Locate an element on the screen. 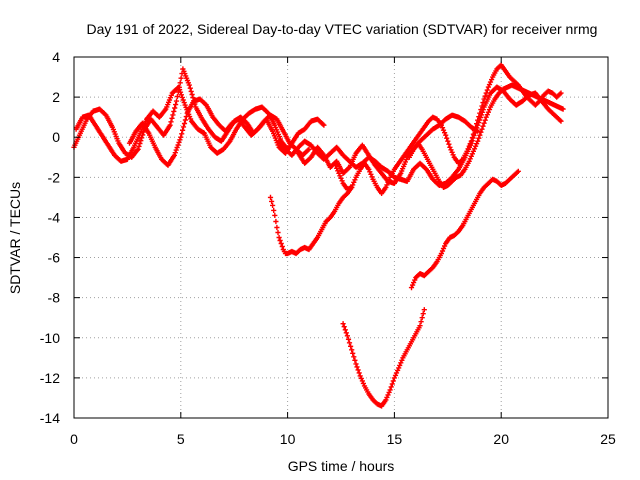  x-tick-label: 0 is located at coordinates (74, 439).